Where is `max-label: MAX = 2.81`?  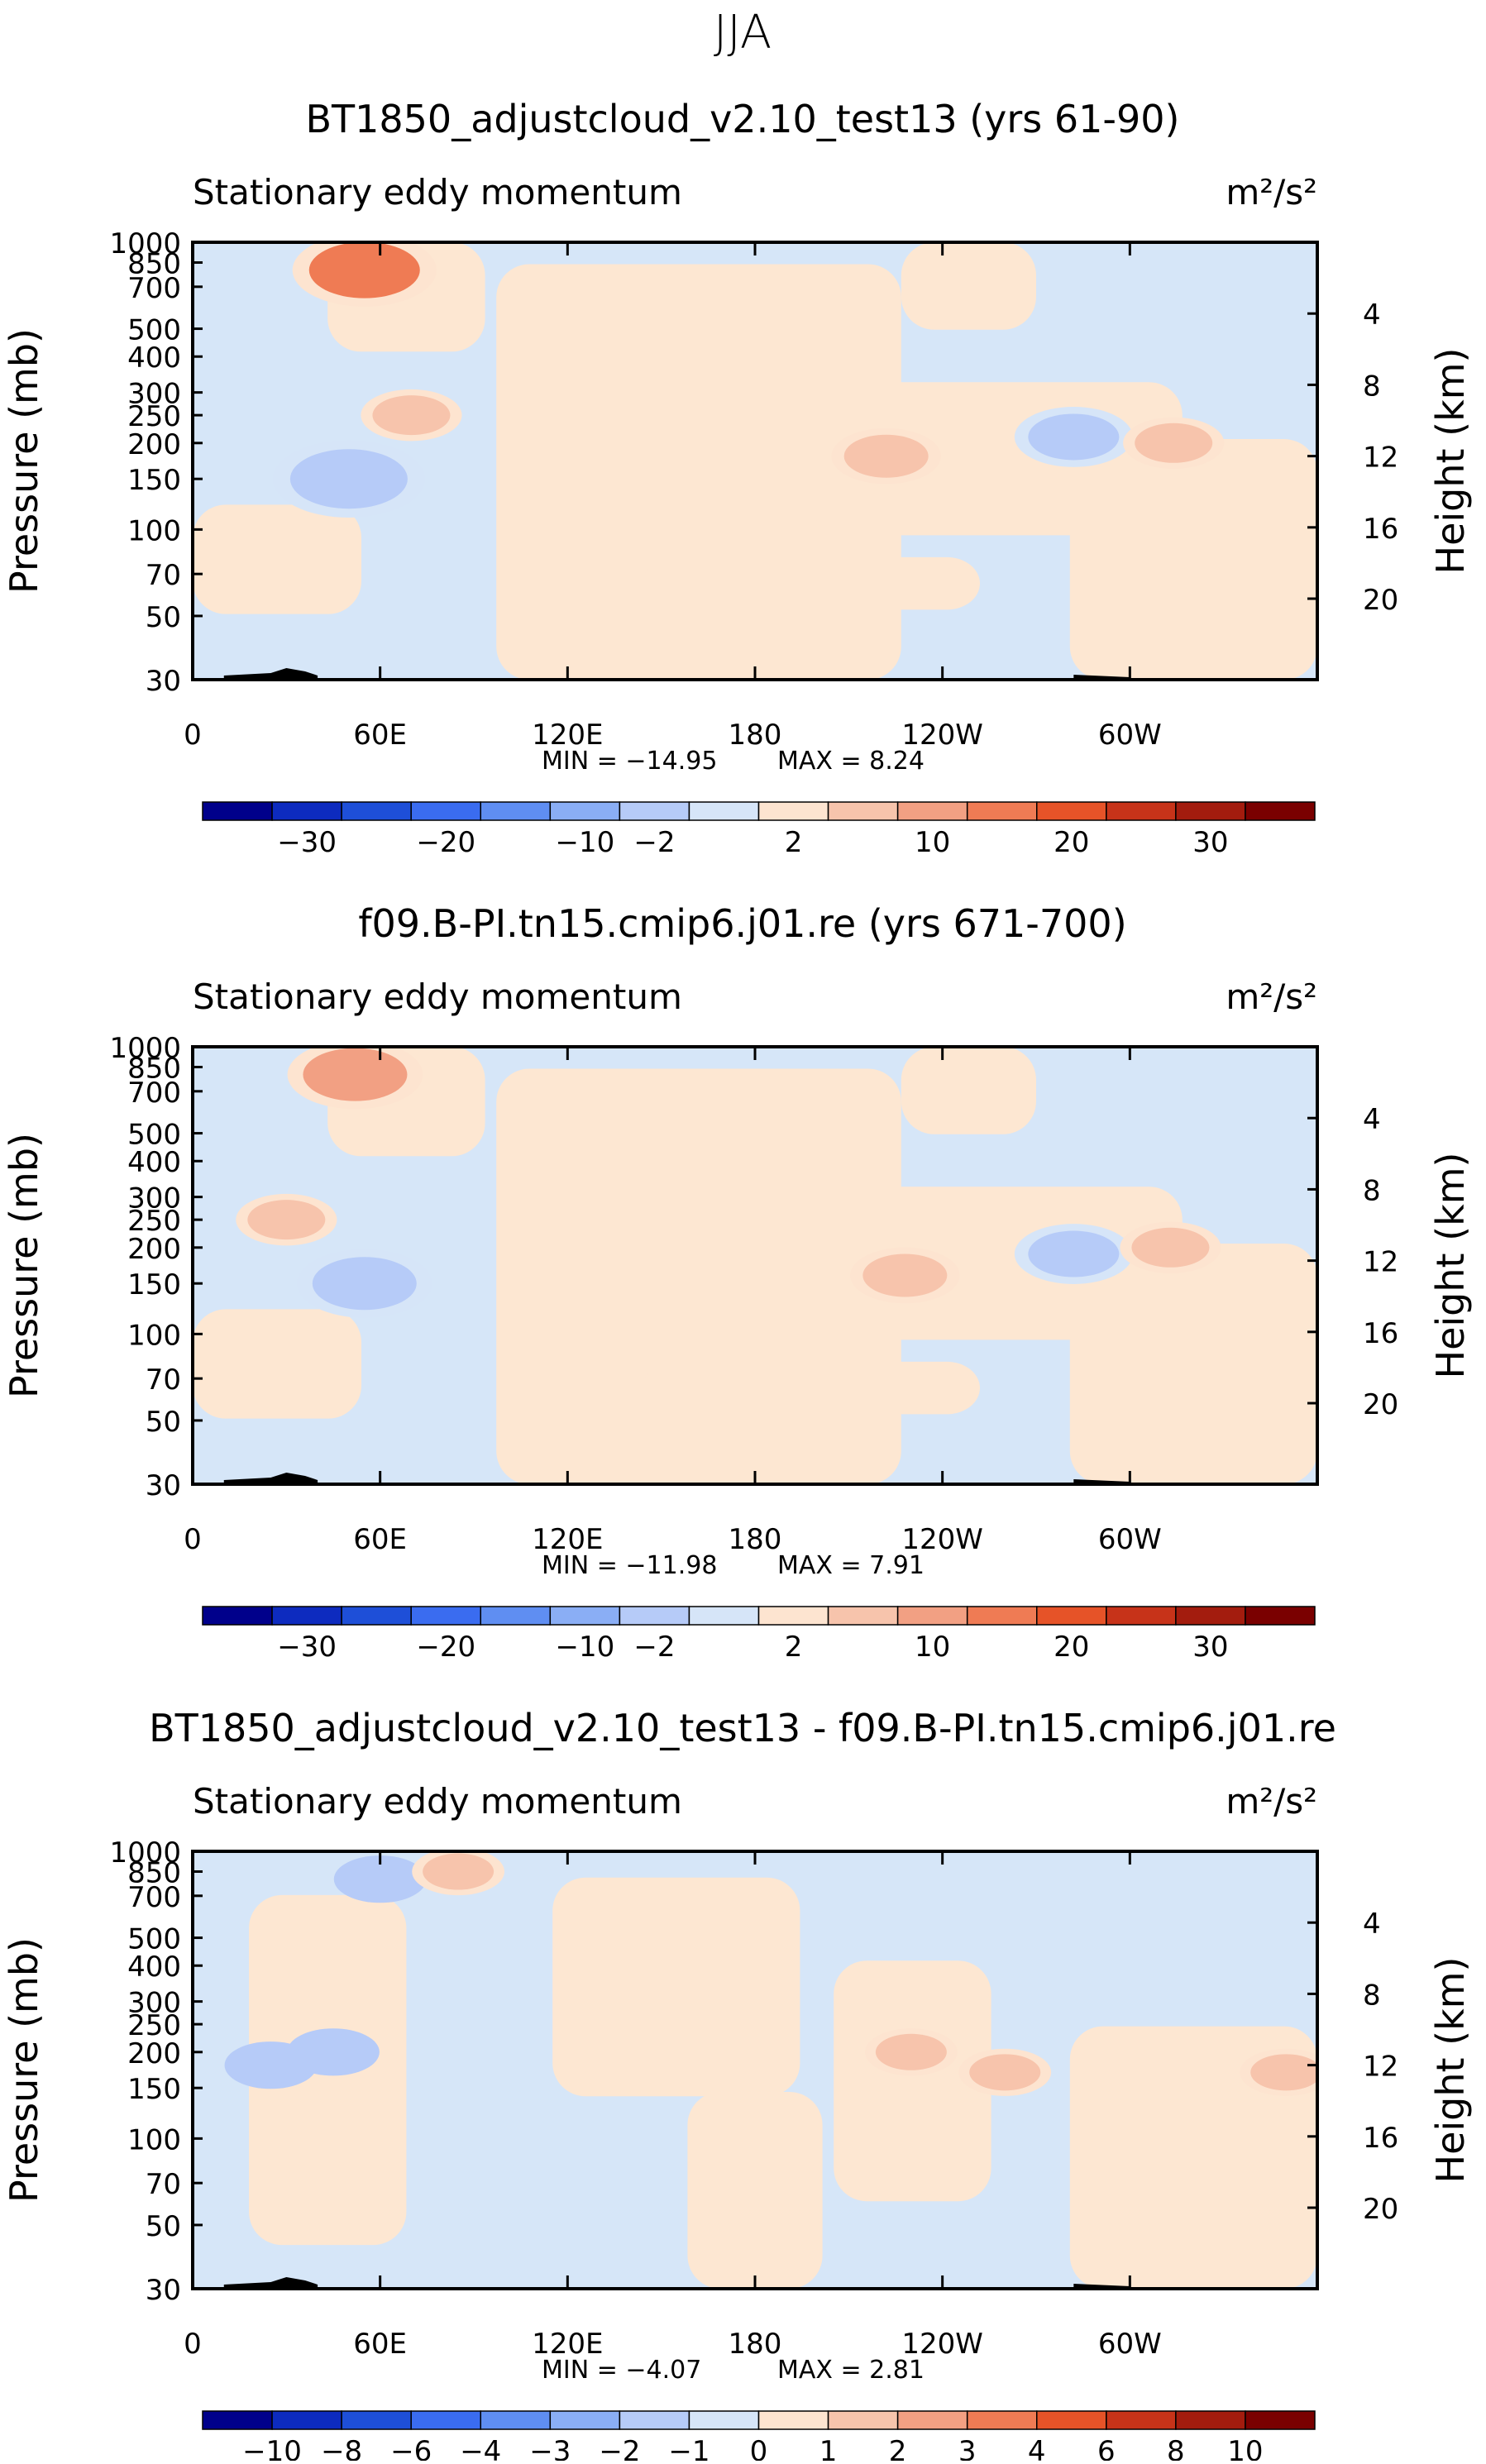 max-label: MAX = 2.81 is located at coordinates (851, 2371).